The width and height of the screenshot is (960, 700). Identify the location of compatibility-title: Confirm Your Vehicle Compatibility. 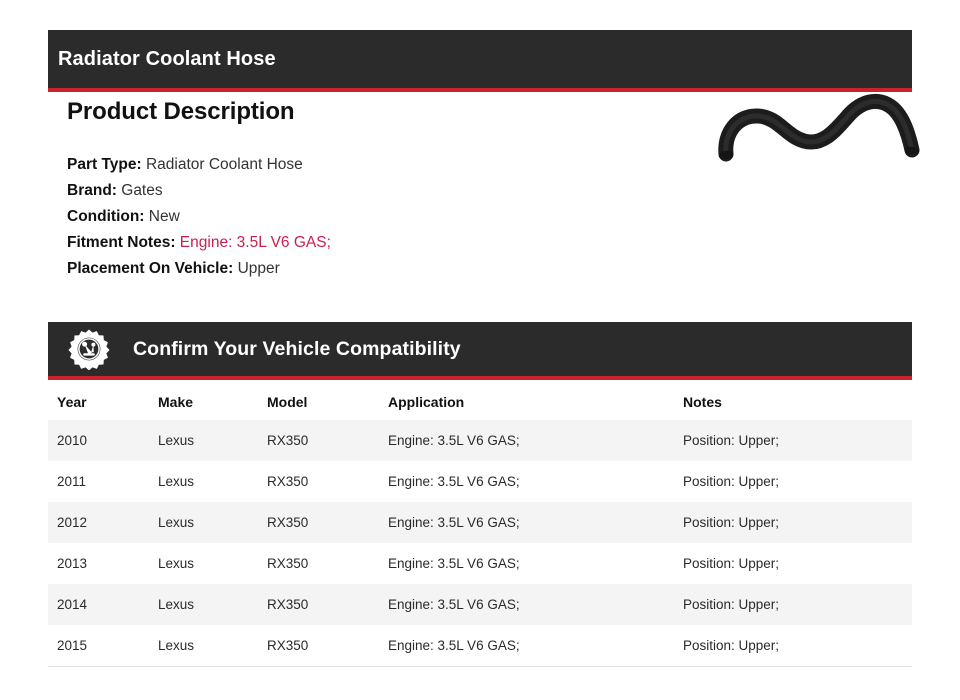
(297, 348).